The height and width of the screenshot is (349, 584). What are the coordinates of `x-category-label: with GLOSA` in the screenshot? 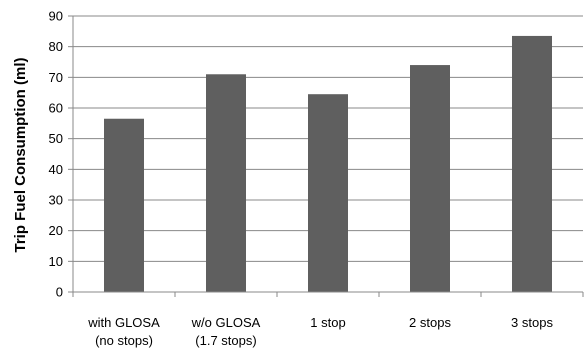 It's located at (123, 322).